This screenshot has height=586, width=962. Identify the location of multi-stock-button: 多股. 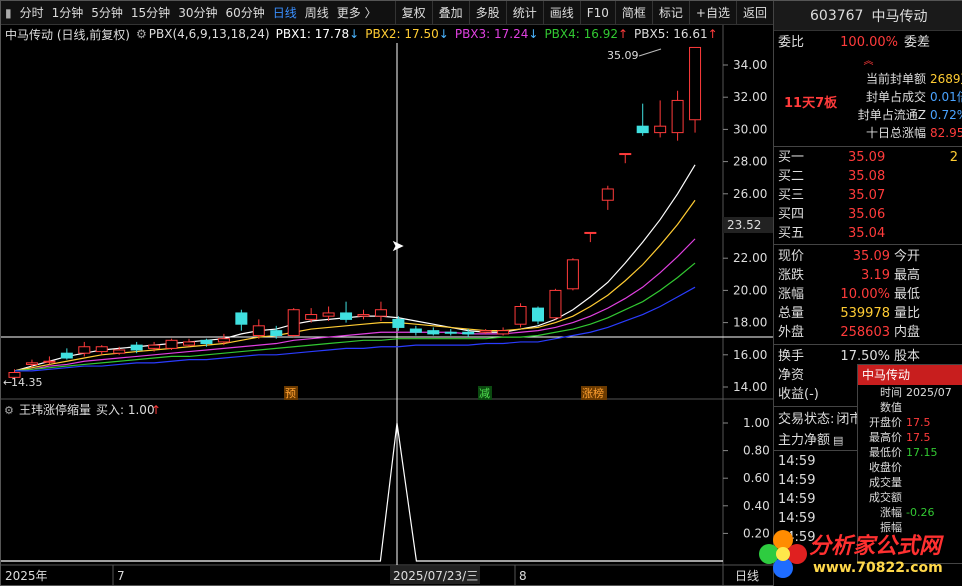
(487, 12).